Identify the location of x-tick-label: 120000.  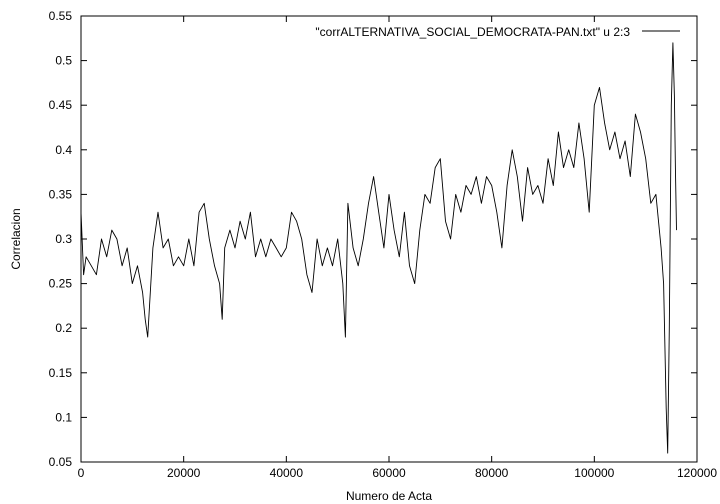
(697, 473).